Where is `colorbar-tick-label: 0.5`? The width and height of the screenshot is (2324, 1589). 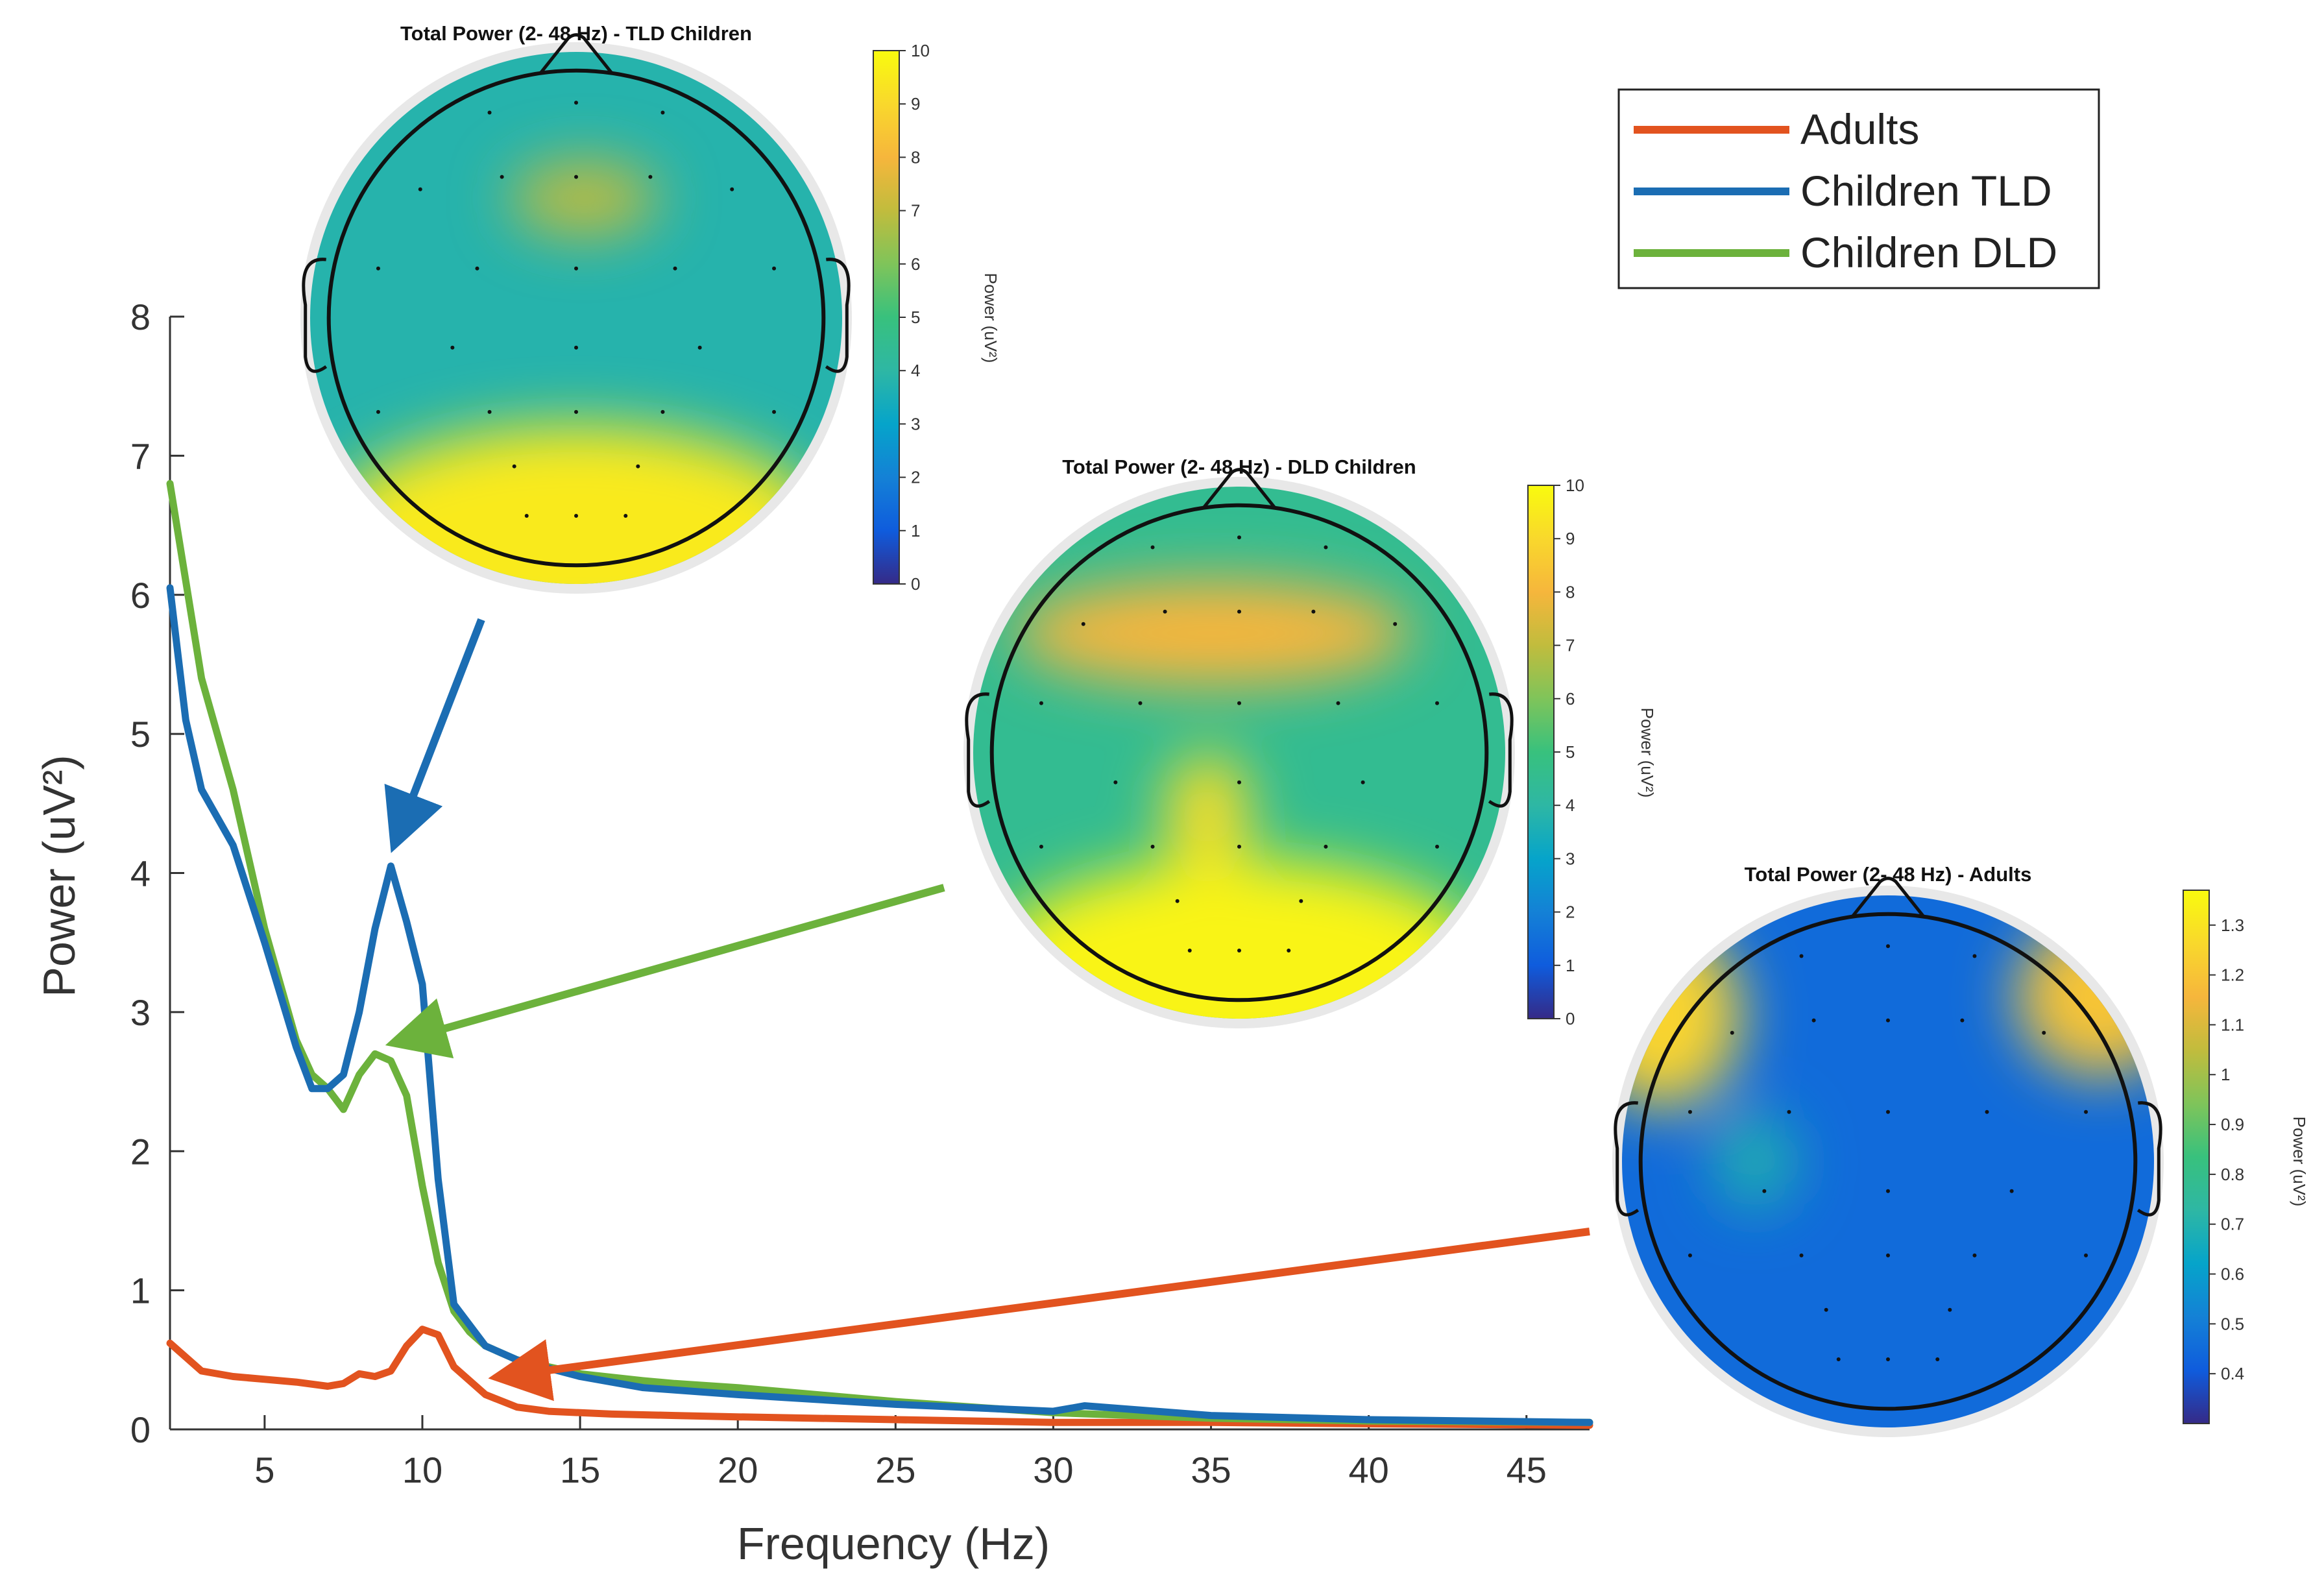
colorbar-tick-label: 0.5 is located at coordinates (2233, 1323).